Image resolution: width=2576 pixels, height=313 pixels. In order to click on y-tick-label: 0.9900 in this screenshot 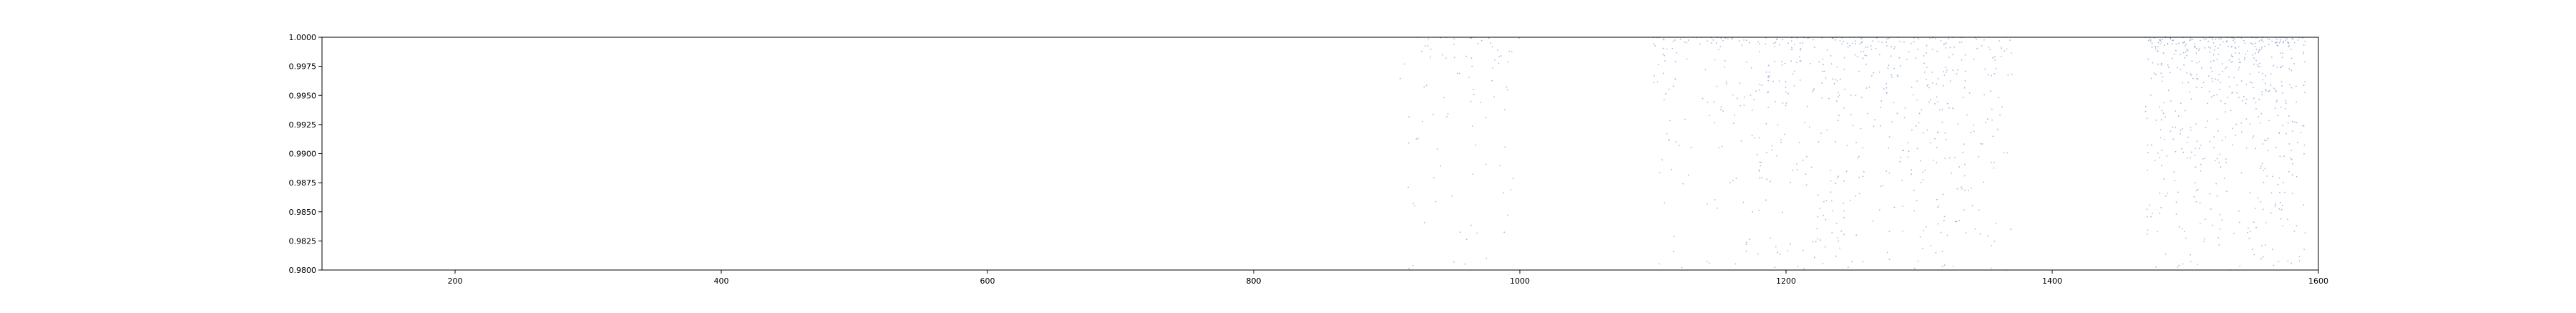, I will do `click(303, 154)`.